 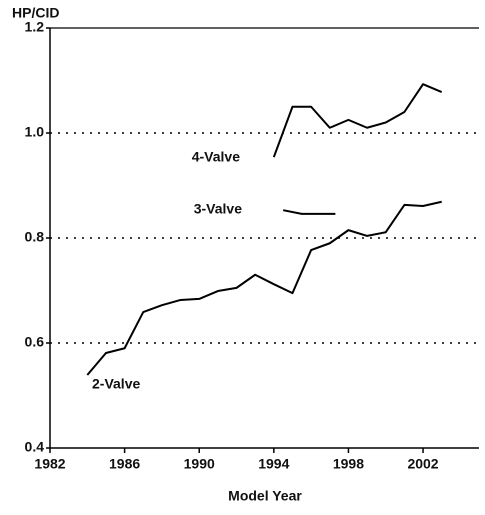 What do you see at coordinates (35, 27) in the screenshot?
I see `y-tick-label: 1.2` at bounding box center [35, 27].